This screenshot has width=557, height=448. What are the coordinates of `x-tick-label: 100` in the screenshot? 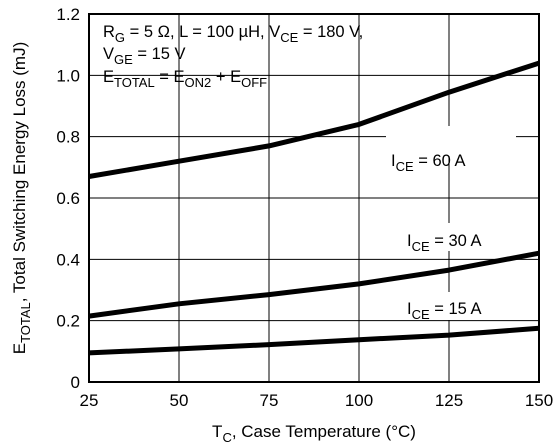 It's located at (359, 400).